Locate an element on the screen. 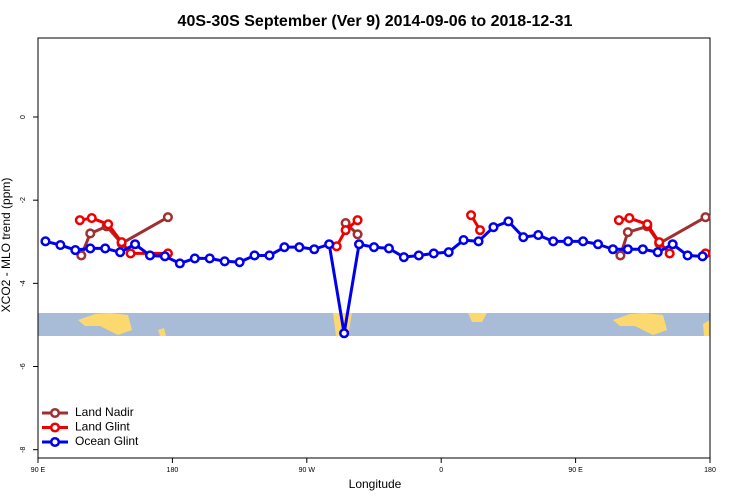  x-tick-label: 0 is located at coordinates (441, 470).